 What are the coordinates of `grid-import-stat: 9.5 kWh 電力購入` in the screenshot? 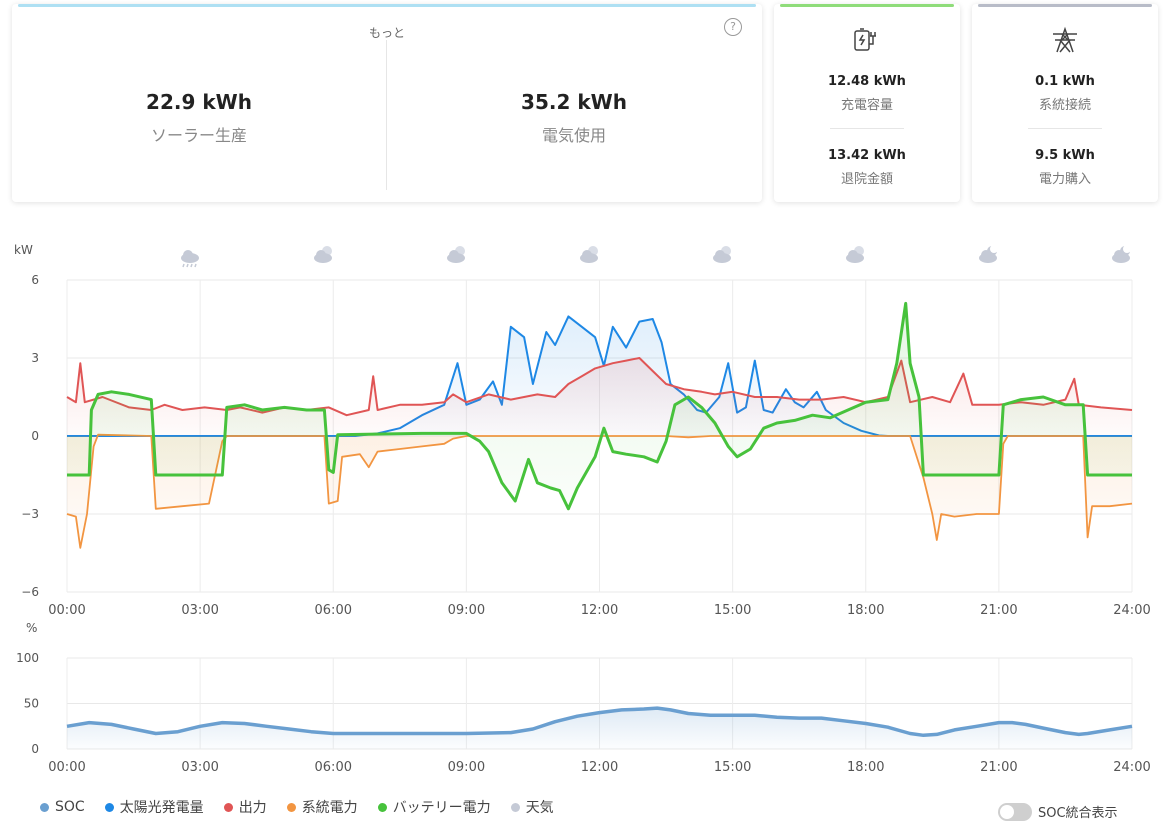 It's located at (1065, 167).